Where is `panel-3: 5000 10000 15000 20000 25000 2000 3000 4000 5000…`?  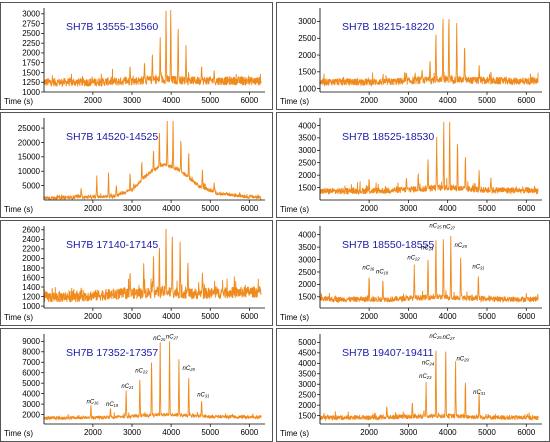 panel-3: 5000 10000 15000 20000 25000 2000 3000 4000 5000… is located at coordinates (136, 165).